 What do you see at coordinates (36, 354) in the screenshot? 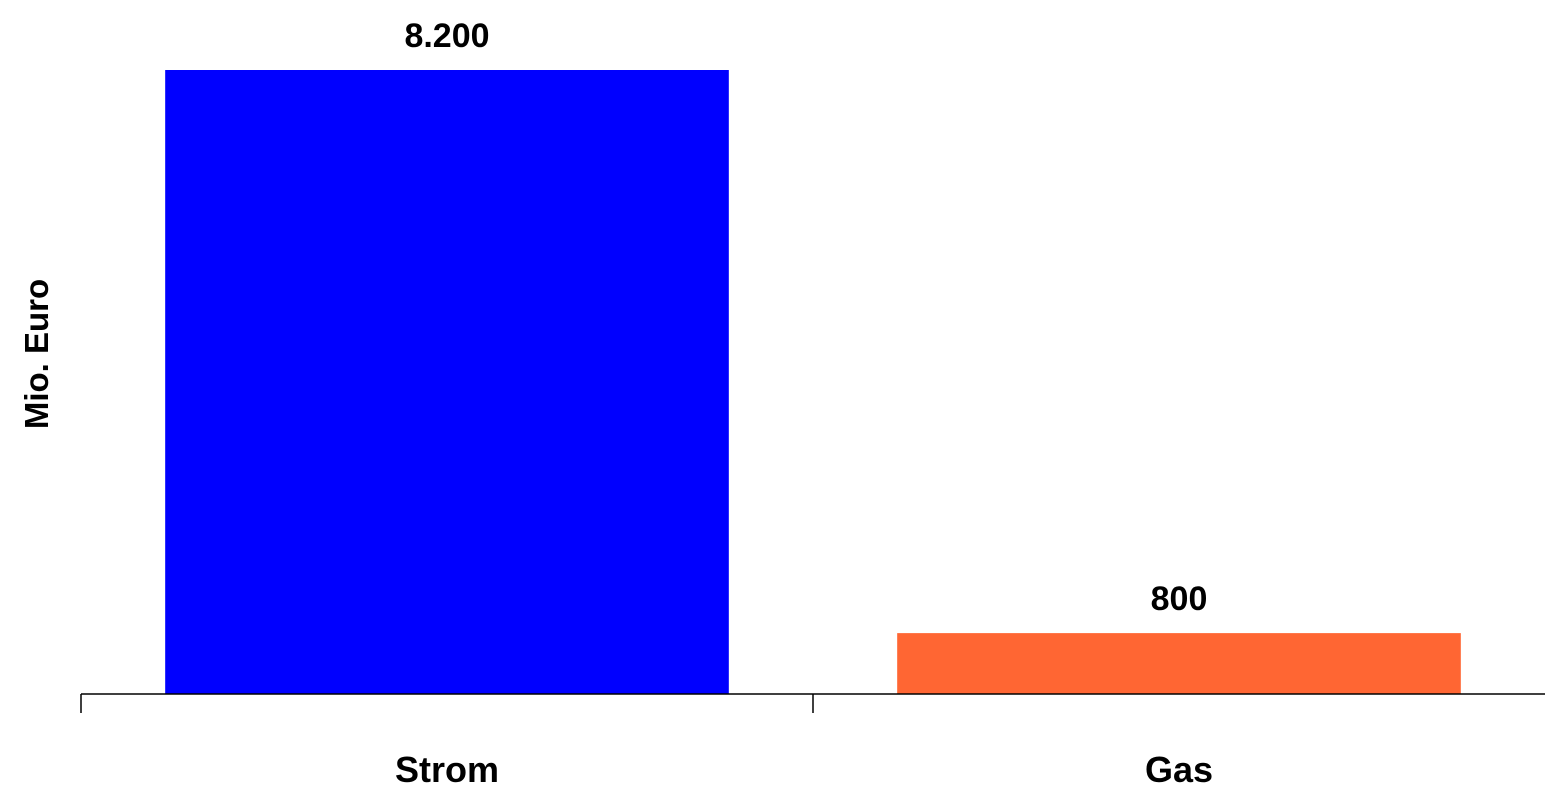
I see `y-axis-label: Mio. Euro` at bounding box center [36, 354].